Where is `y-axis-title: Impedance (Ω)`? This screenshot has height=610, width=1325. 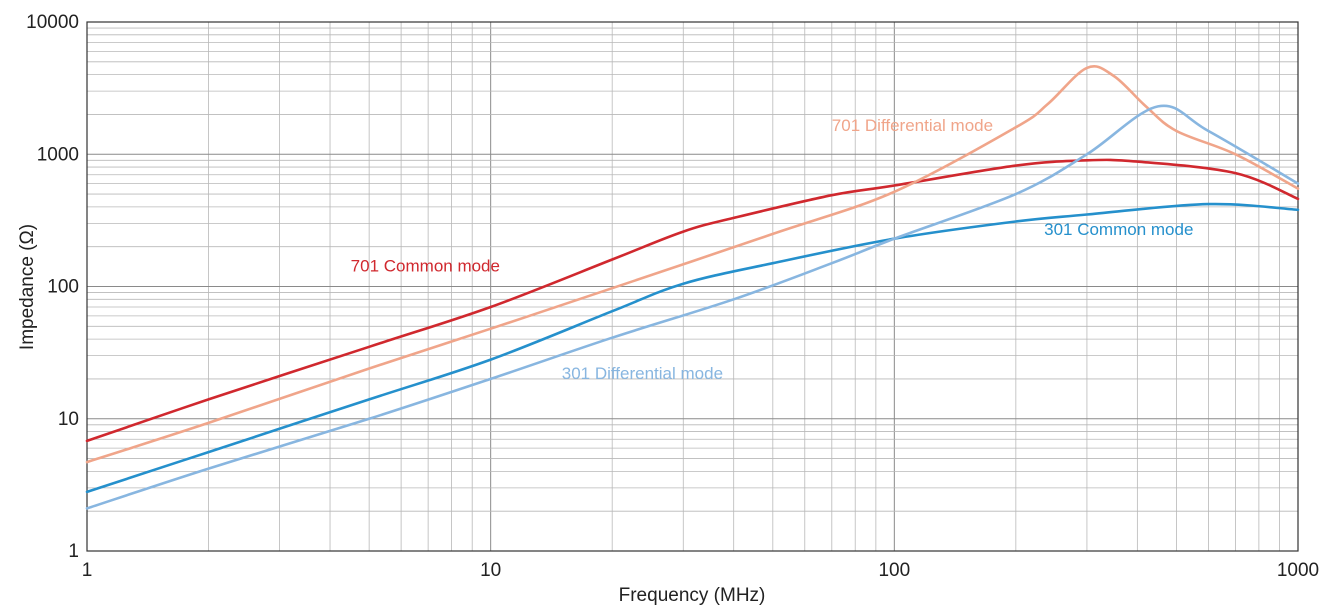 y-axis-title: Impedance (Ω) is located at coordinates (27, 287).